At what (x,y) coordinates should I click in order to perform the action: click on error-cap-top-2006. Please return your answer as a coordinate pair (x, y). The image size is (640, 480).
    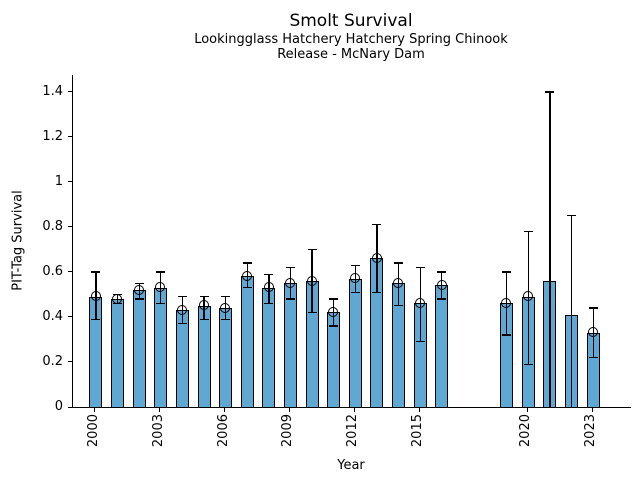
    Looking at the image, I should click on (226, 297).